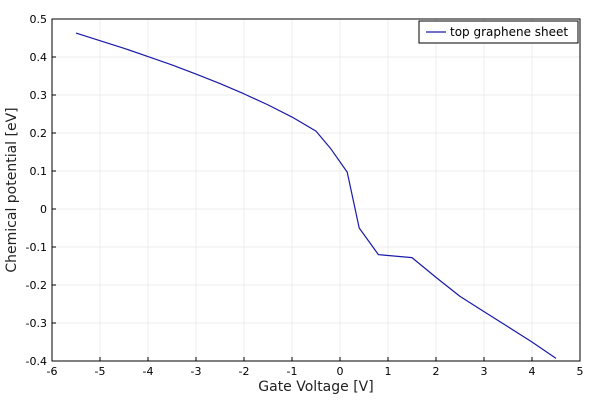  I want to click on x-tick-label: -4, so click(148, 371).